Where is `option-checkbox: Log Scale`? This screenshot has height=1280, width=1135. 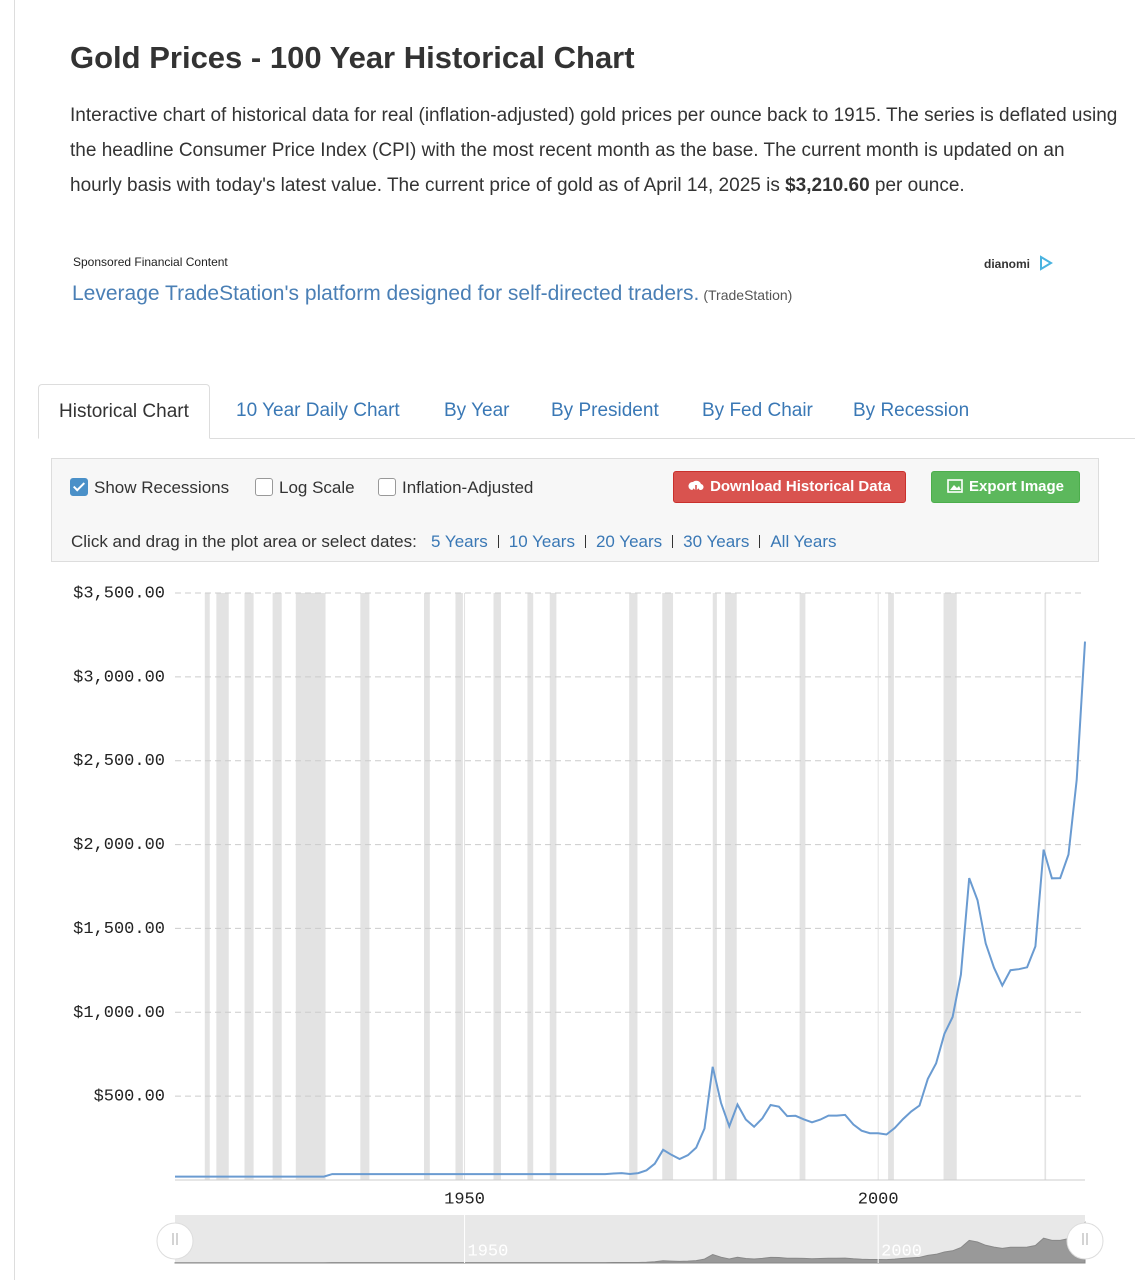
option-checkbox: Log Scale is located at coordinates (305, 488).